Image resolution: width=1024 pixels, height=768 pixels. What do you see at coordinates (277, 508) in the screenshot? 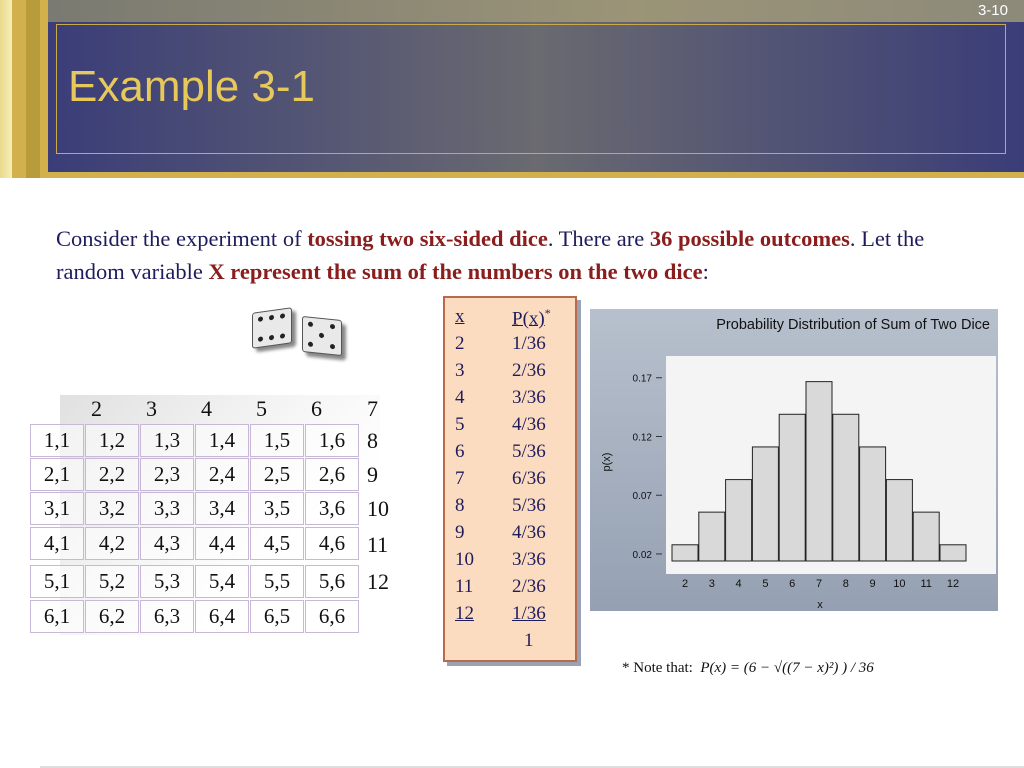
I see `grid-cell: 3,5` at bounding box center [277, 508].